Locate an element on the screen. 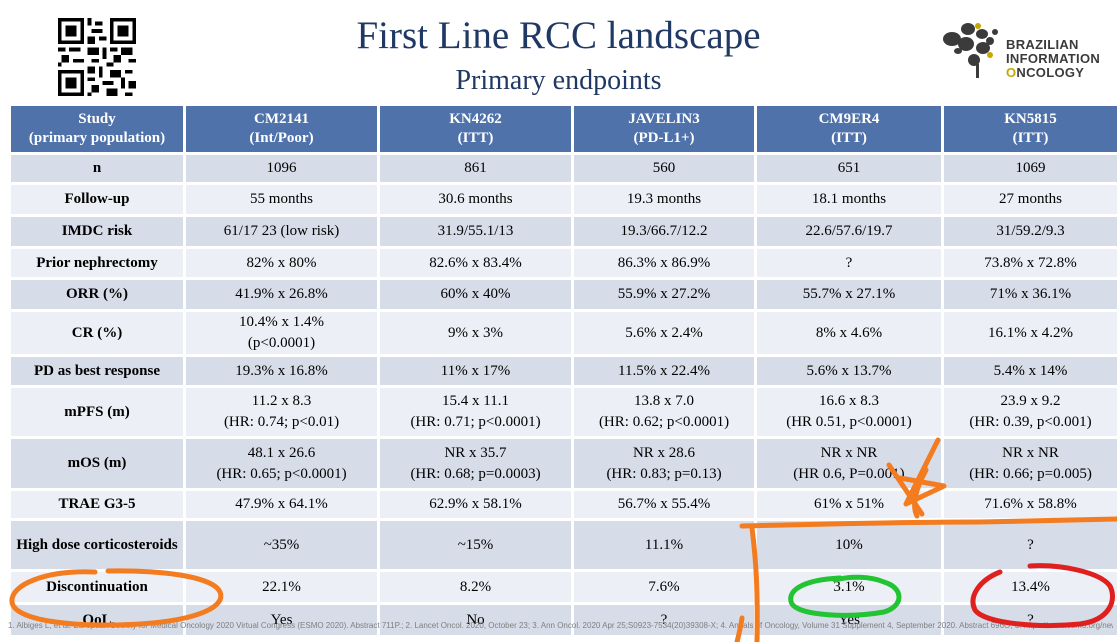  cell-line: (HR 0.51, p<0.0001) is located at coordinates (849, 422).